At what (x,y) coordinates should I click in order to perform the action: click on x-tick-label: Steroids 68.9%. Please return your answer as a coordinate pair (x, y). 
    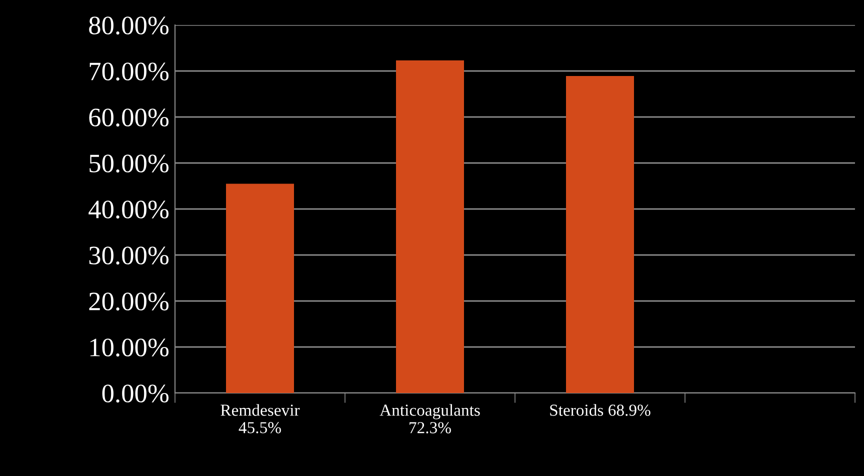
    Looking at the image, I should click on (600, 410).